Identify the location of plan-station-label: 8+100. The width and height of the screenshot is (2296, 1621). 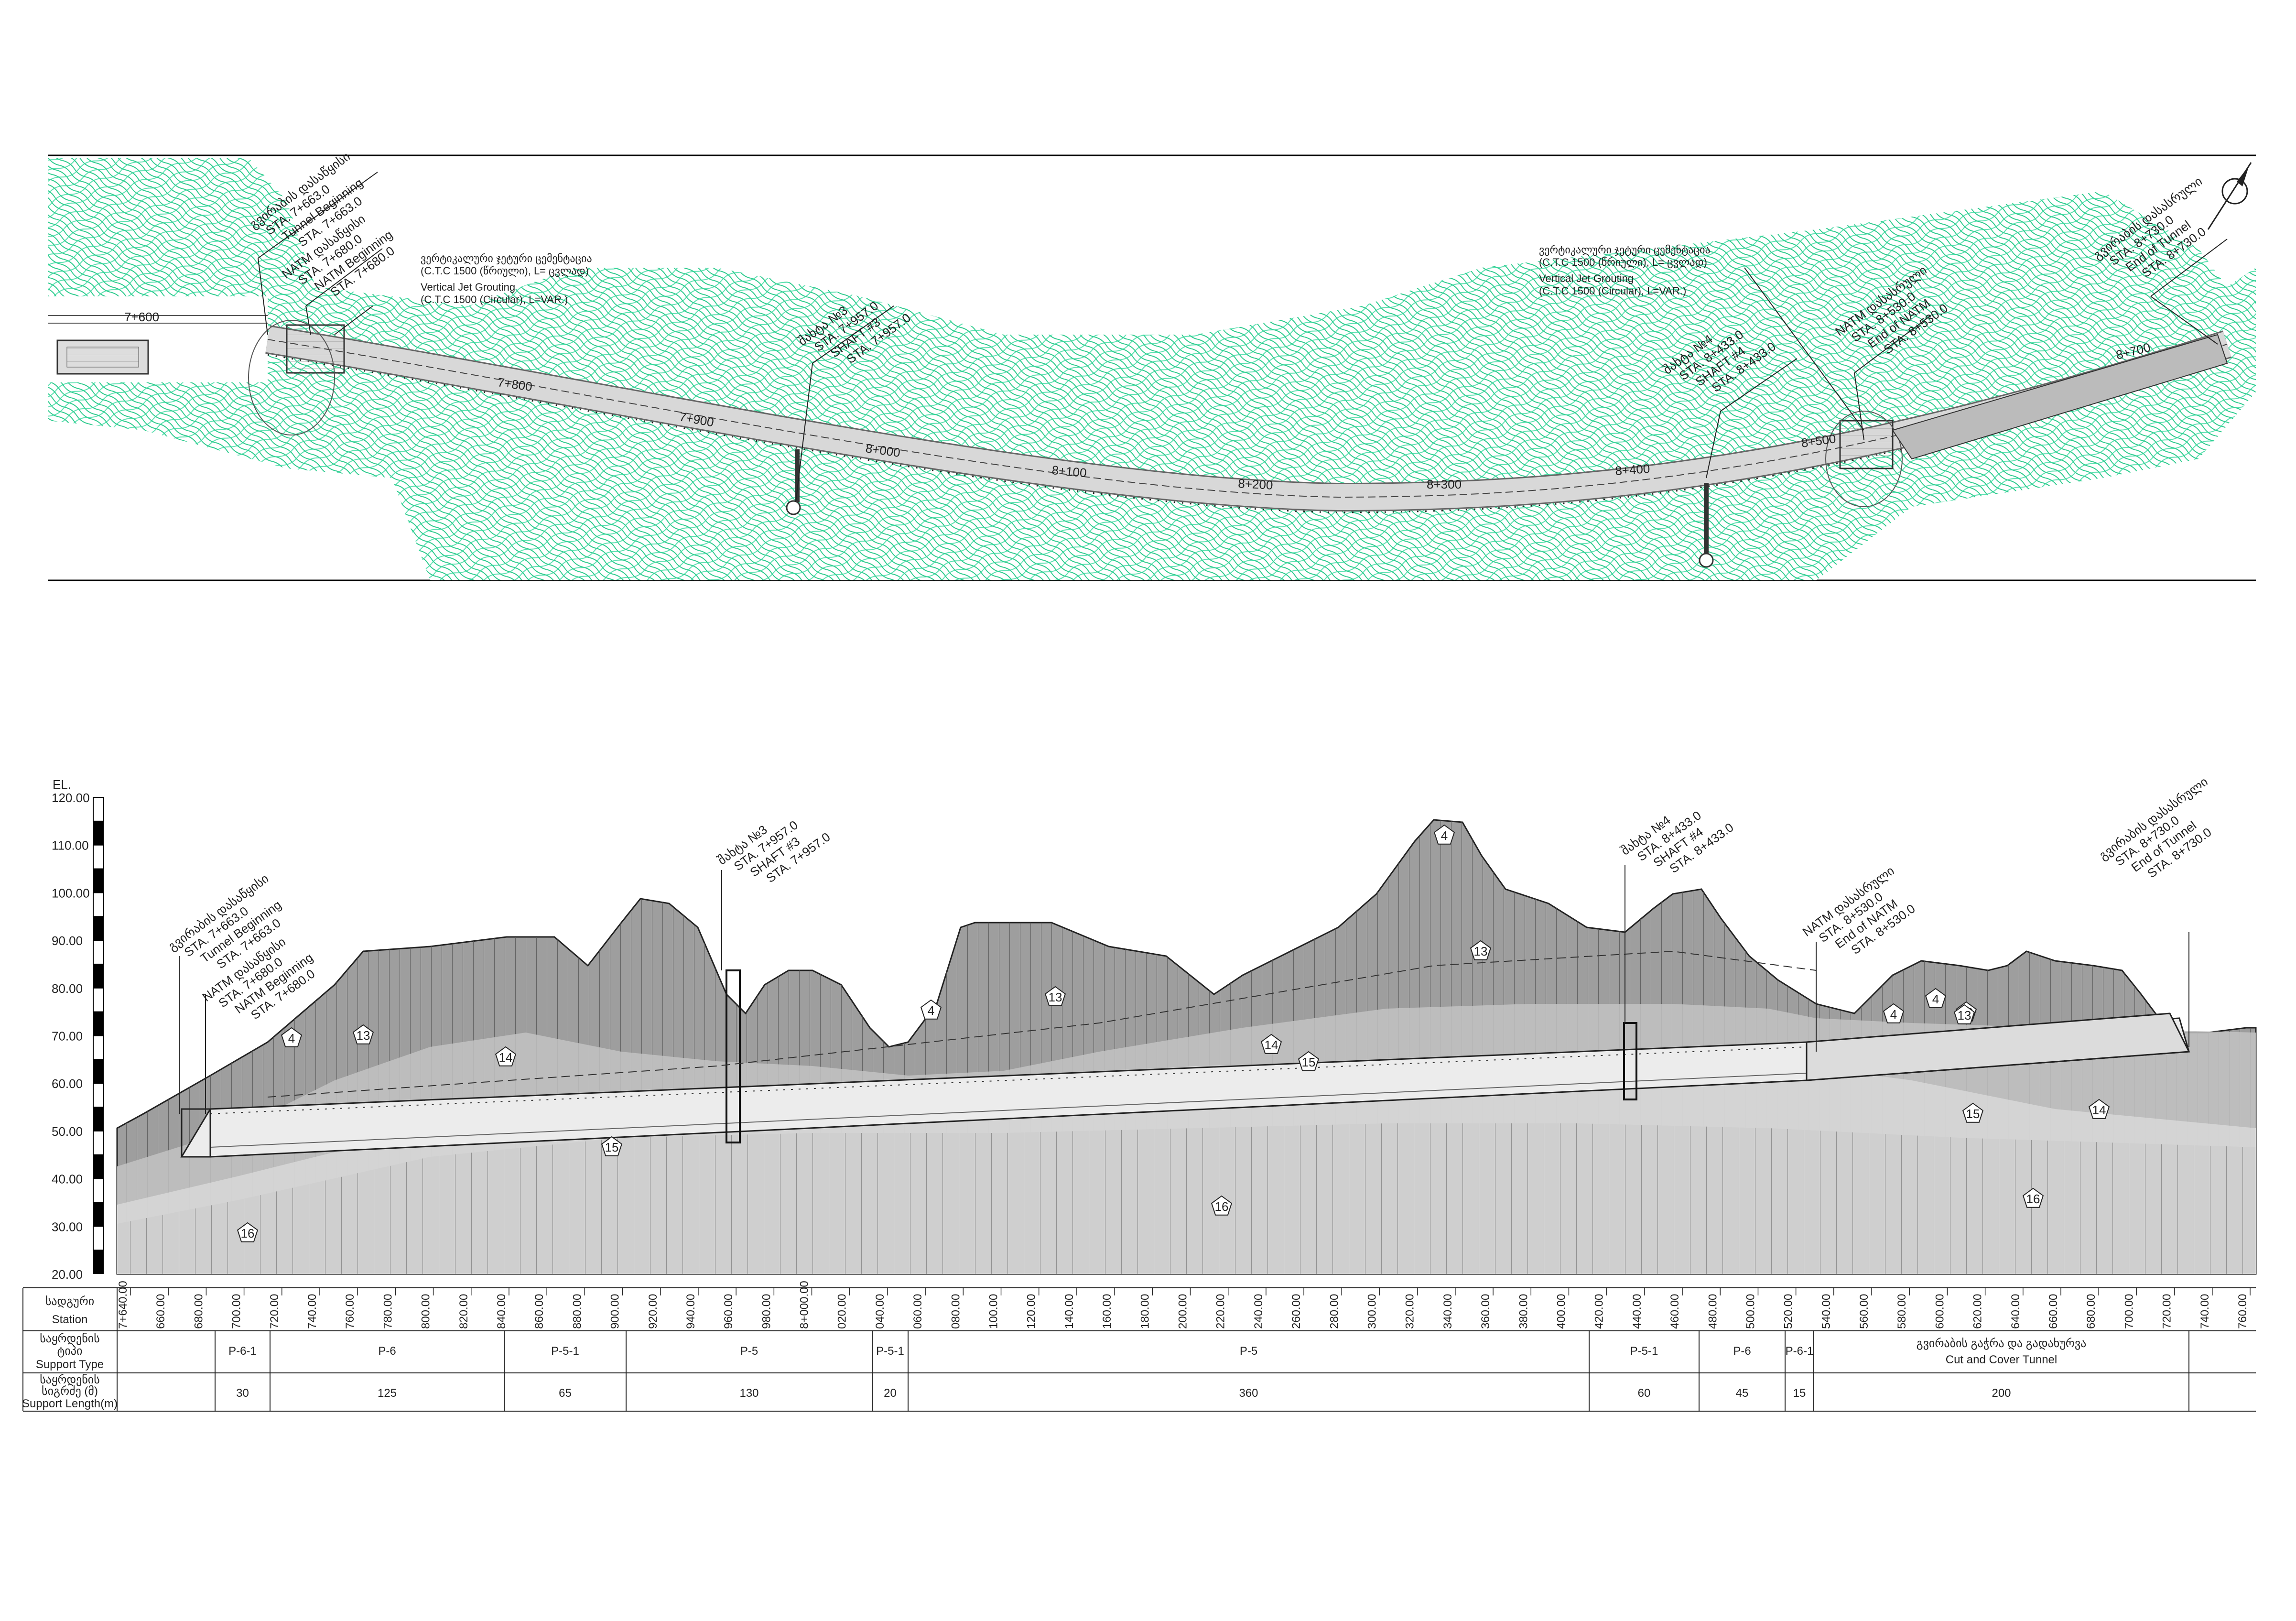
(1069, 472).